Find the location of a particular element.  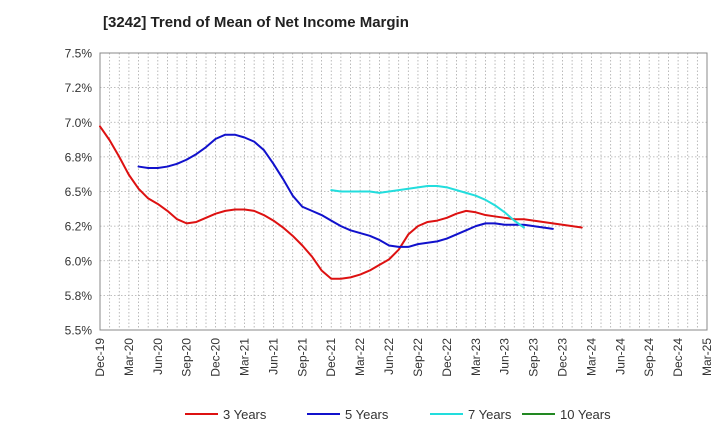

x-tick-label: Sep-21 is located at coordinates (302, 357).